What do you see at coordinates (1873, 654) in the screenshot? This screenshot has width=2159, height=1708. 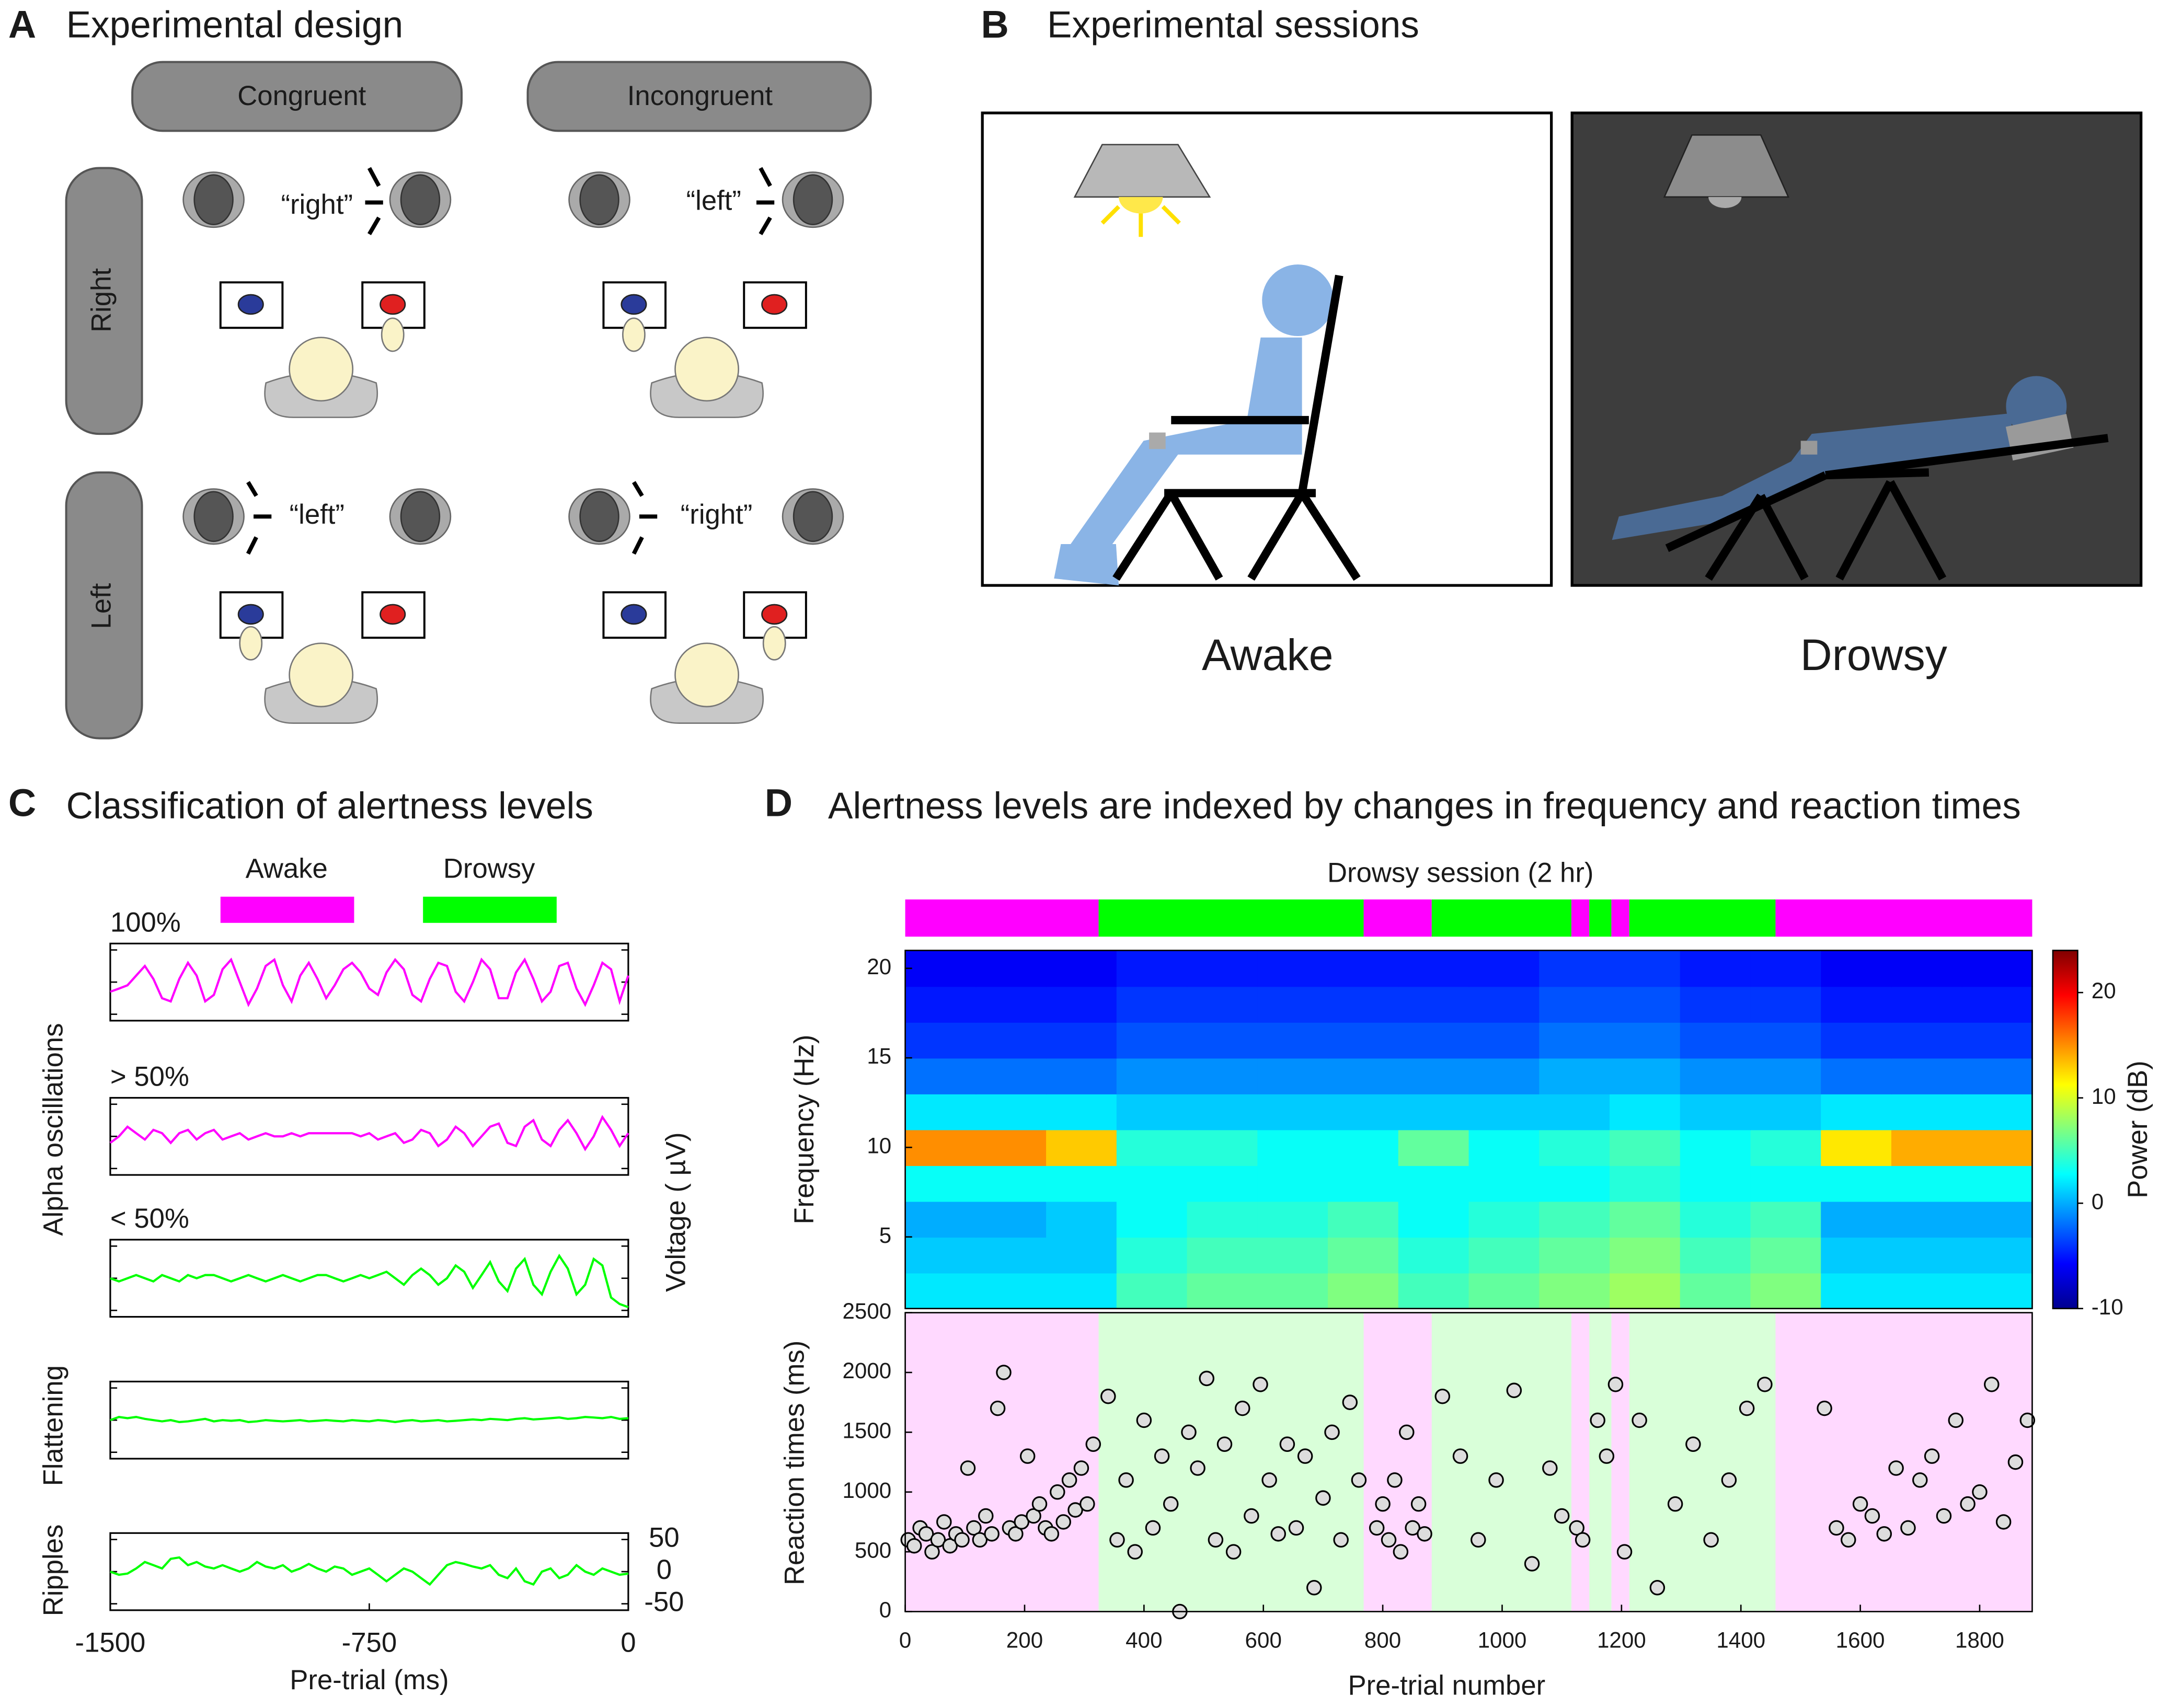 I see `session-label: Drowsy` at bounding box center [1873, 654].